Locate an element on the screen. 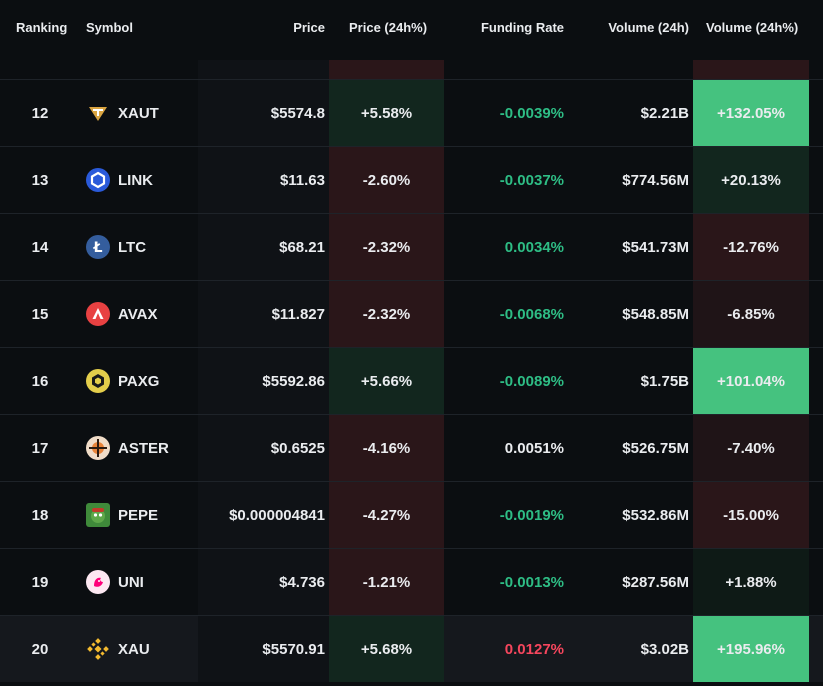 The image size is (823, 686). volume-change-cell: +20.13% is located at coordinates (751, 180).